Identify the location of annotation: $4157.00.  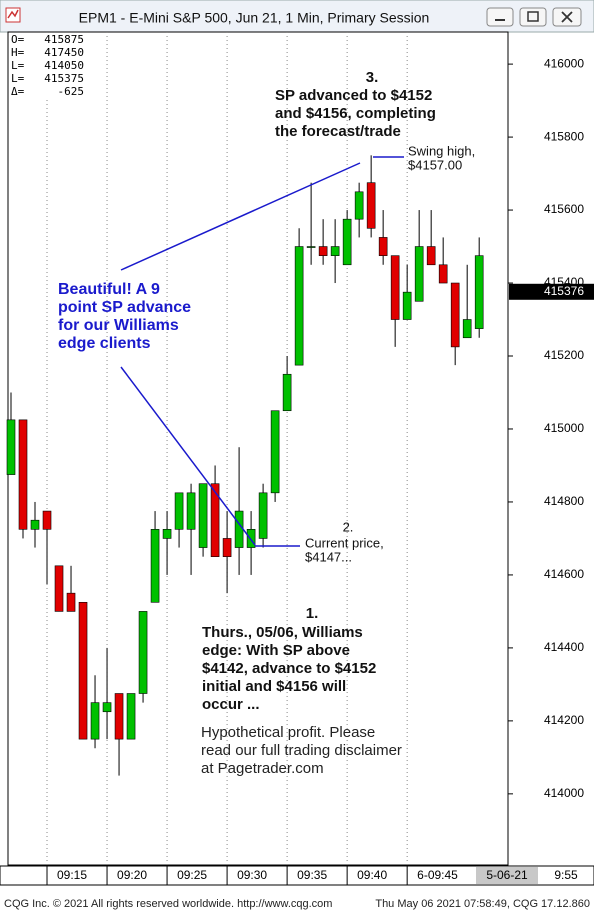
(435, 164).